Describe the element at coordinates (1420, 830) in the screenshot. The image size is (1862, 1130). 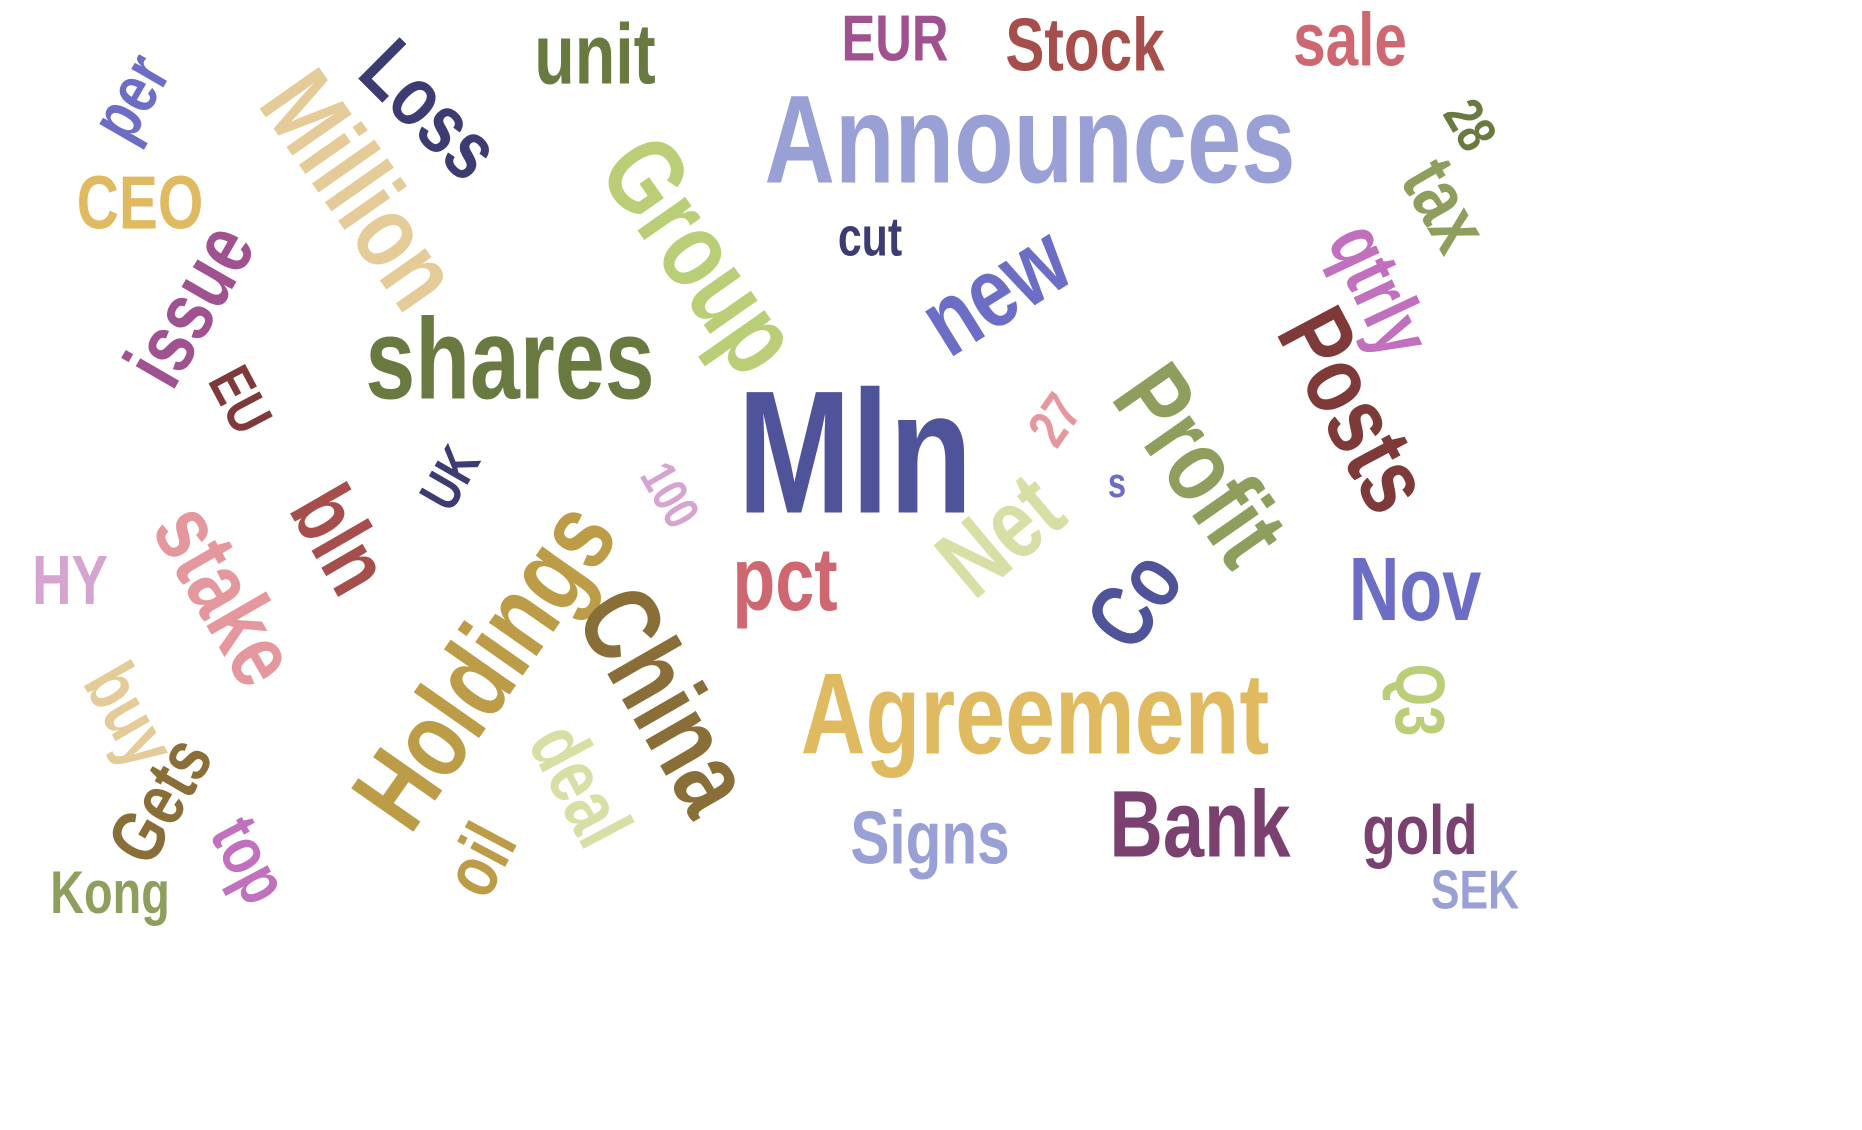
I see `word-gold: gold` at that location.